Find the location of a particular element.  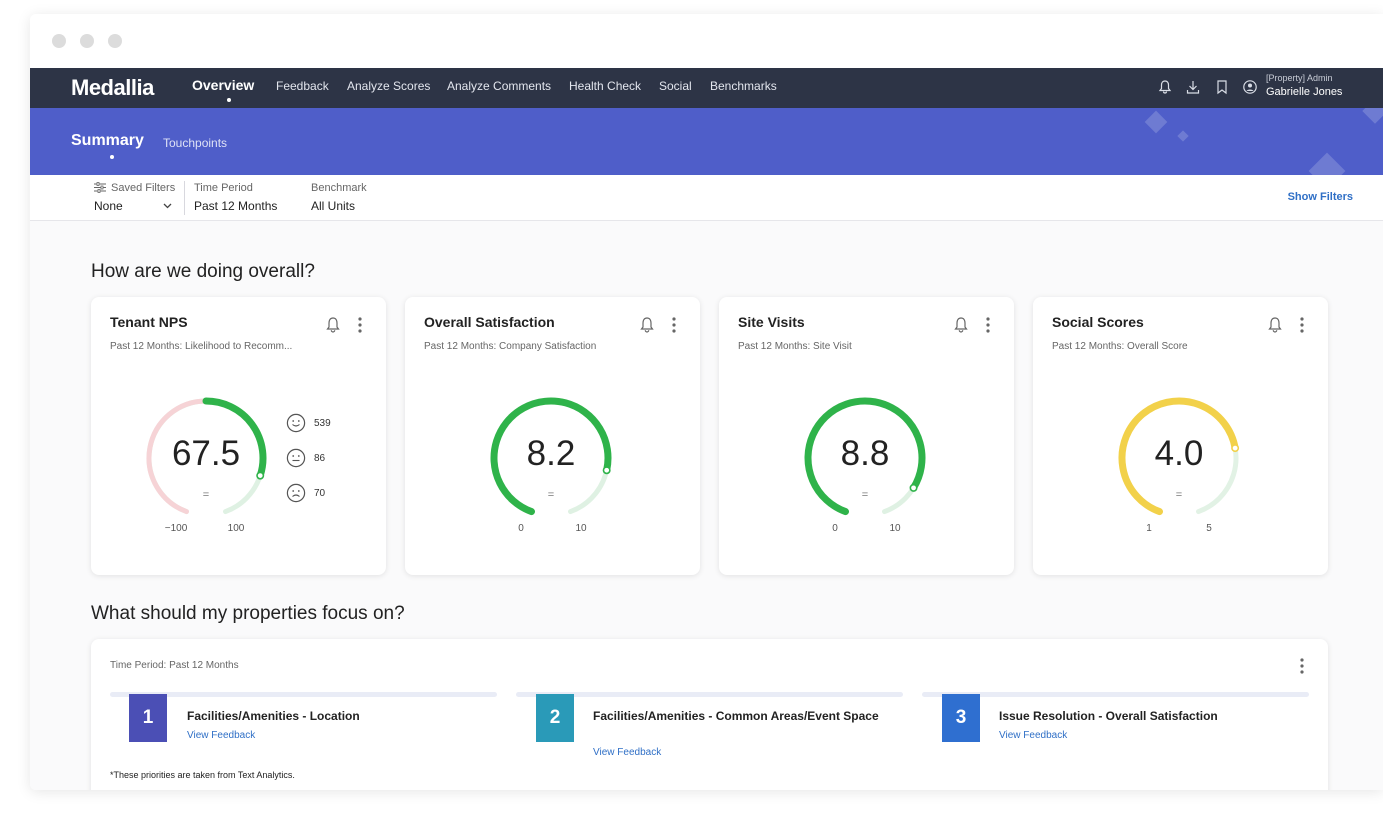

response-count: 539 is located at coordinates (322, 423).